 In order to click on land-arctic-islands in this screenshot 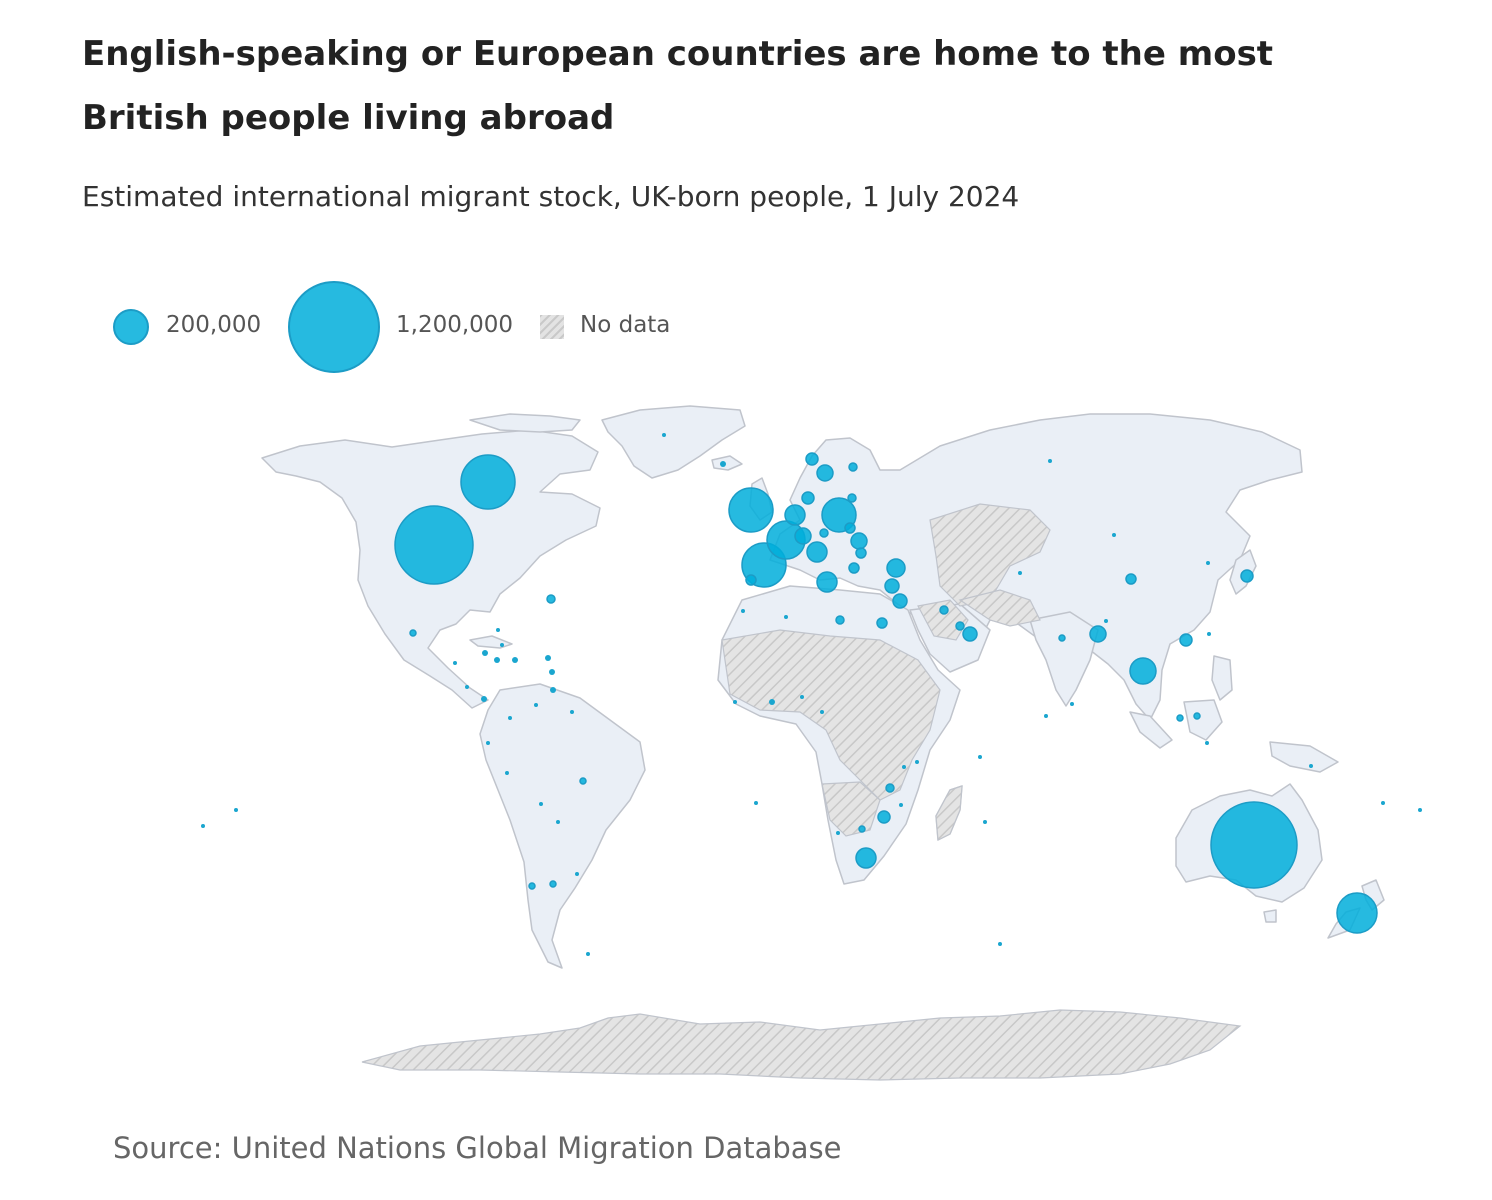, I will do `click(525, 423)`.